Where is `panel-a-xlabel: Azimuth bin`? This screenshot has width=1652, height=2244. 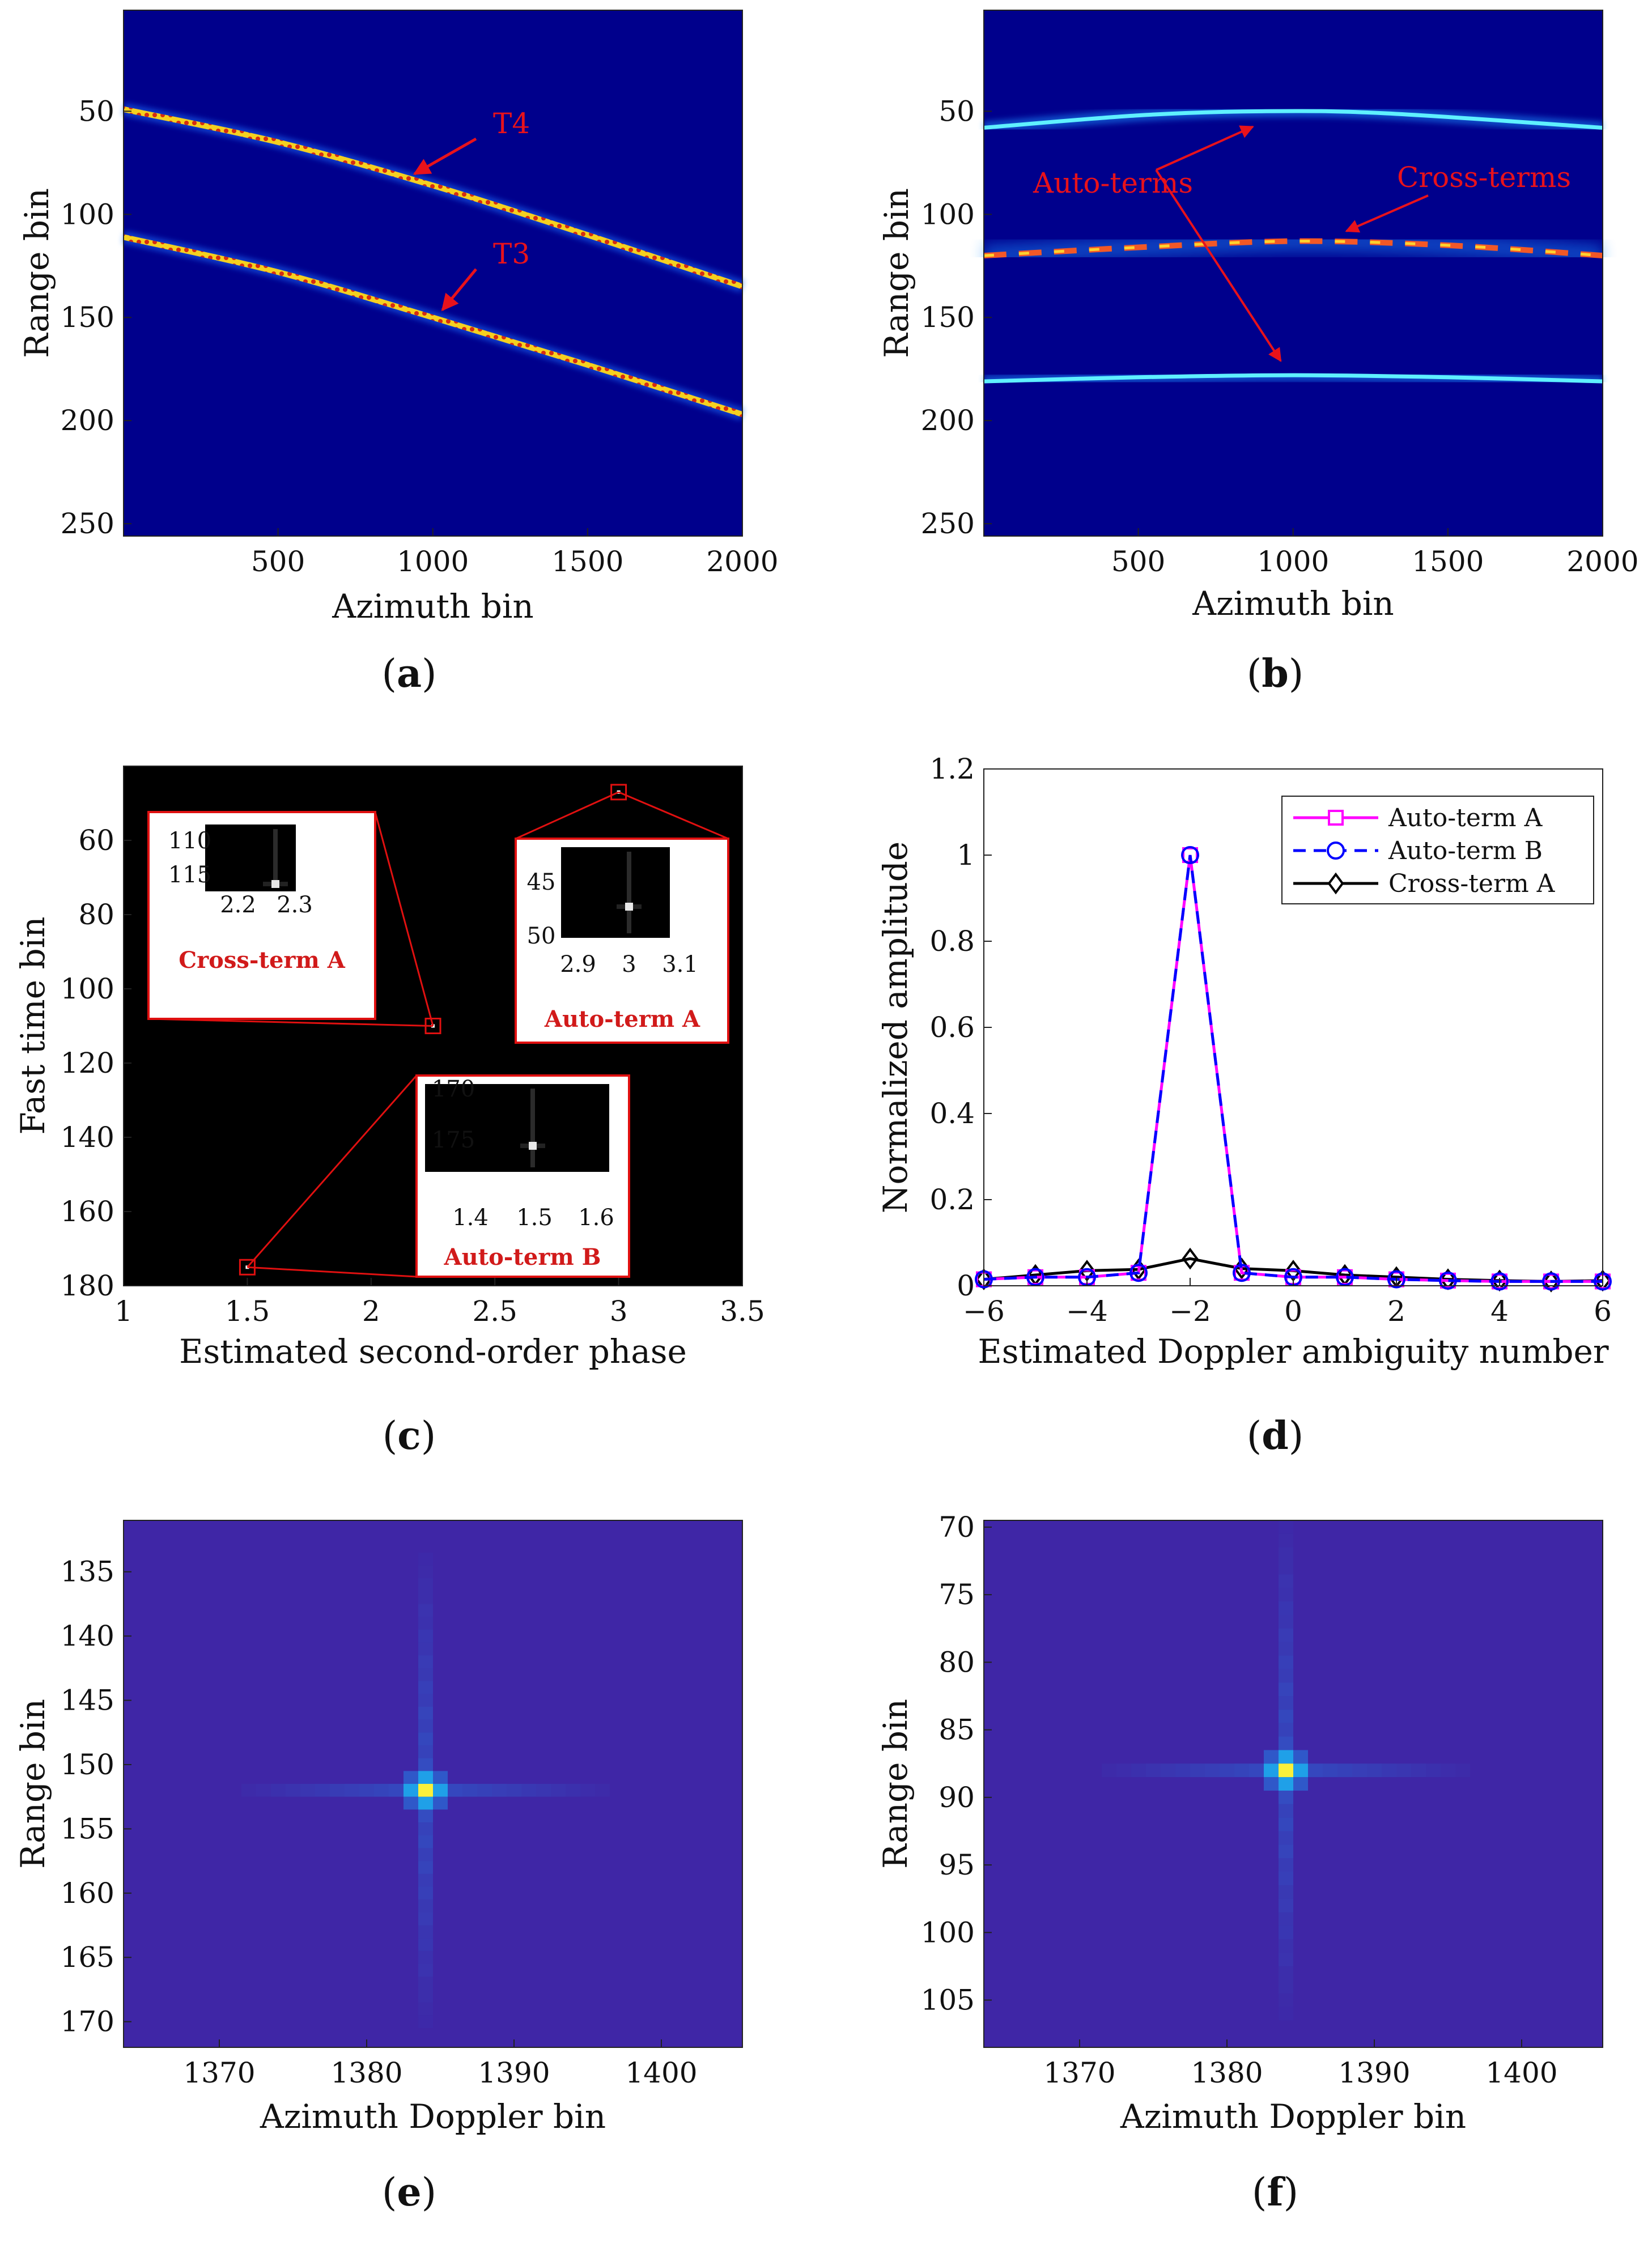
panel-a-xlabel: Azimuth bin is located at coordinates (432, 606).